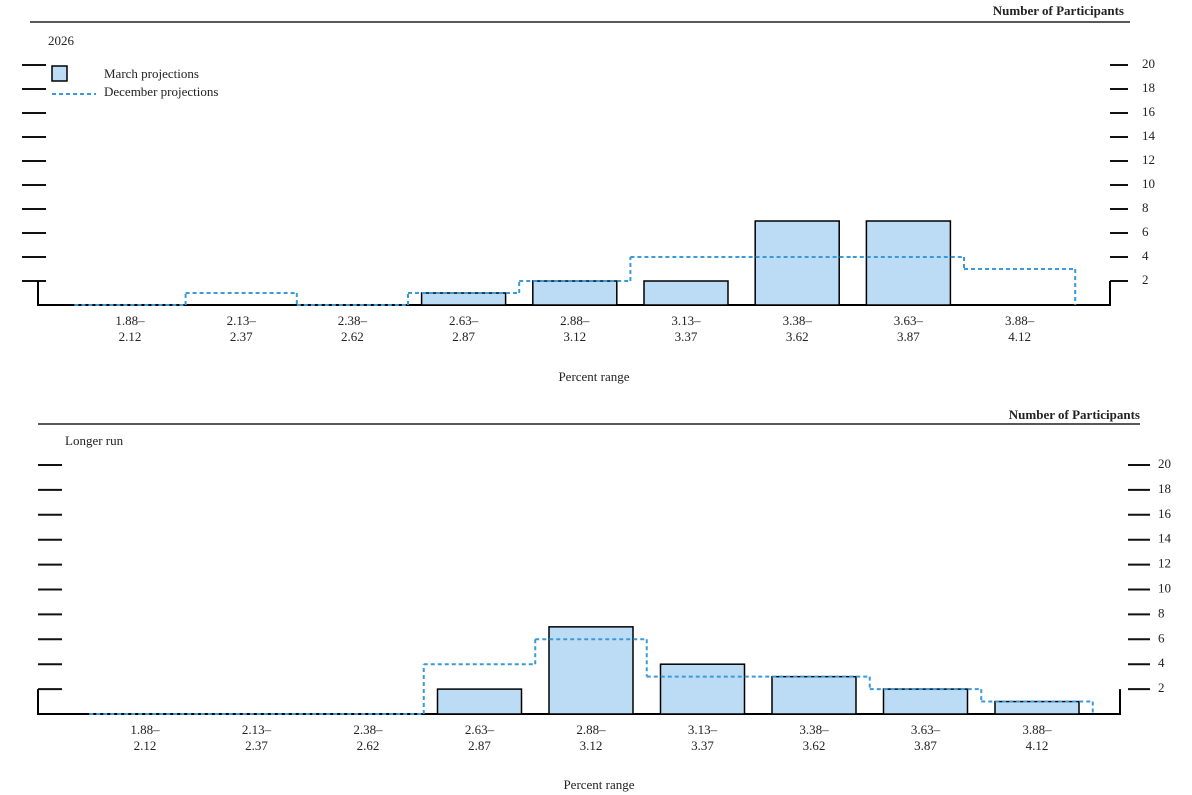  What do you see at coordinates (161, 91) in the screenshot?
I see `legend-label: December projections` at bounding box center [161, 91].